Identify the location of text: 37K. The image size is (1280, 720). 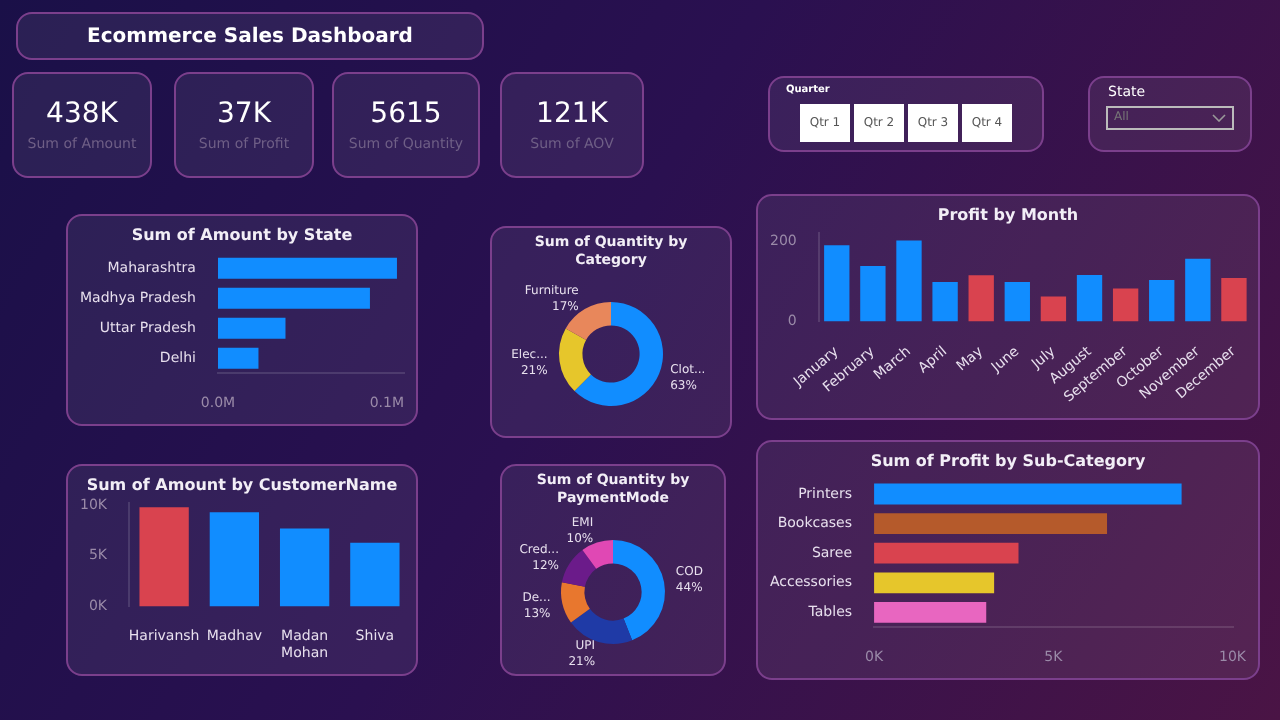
(244, 114).